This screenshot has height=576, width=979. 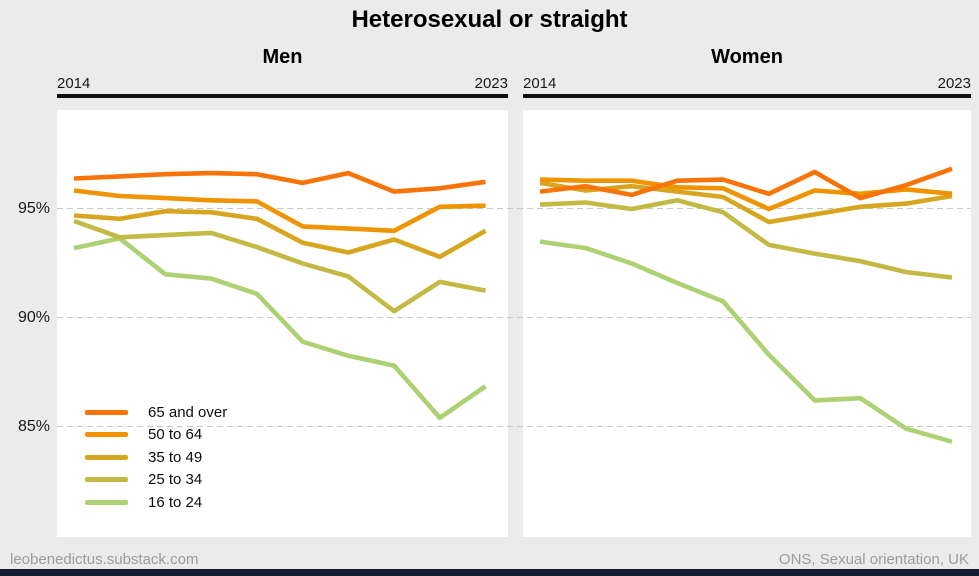 What do you see at coordinates (175, 457) in the screenshot?
I see `legend-label: 35 to 49` at bounding box center [175, 457].